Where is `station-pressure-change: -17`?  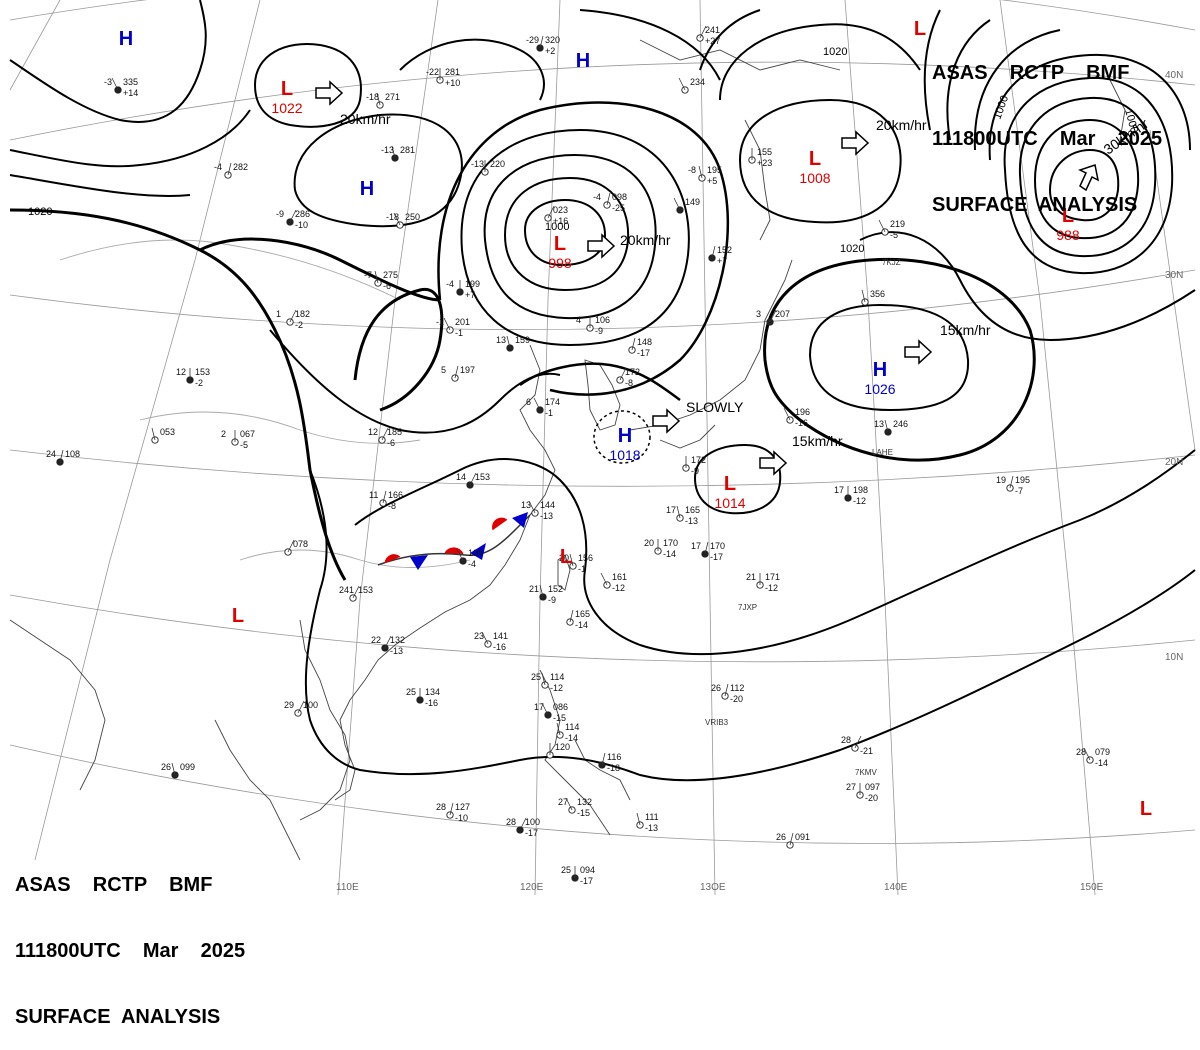 station-pressure-change: -17 is located at coordinates (643, 353).